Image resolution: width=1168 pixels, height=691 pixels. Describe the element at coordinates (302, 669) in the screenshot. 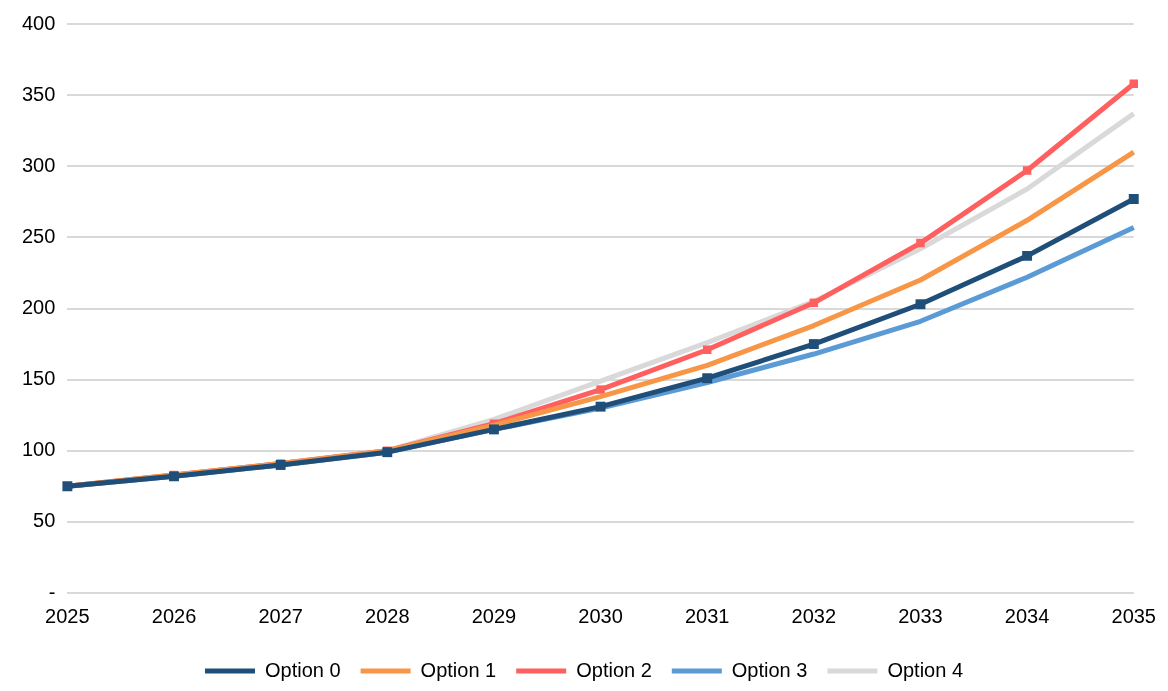

I see `legend-label: Option 0` at that location.